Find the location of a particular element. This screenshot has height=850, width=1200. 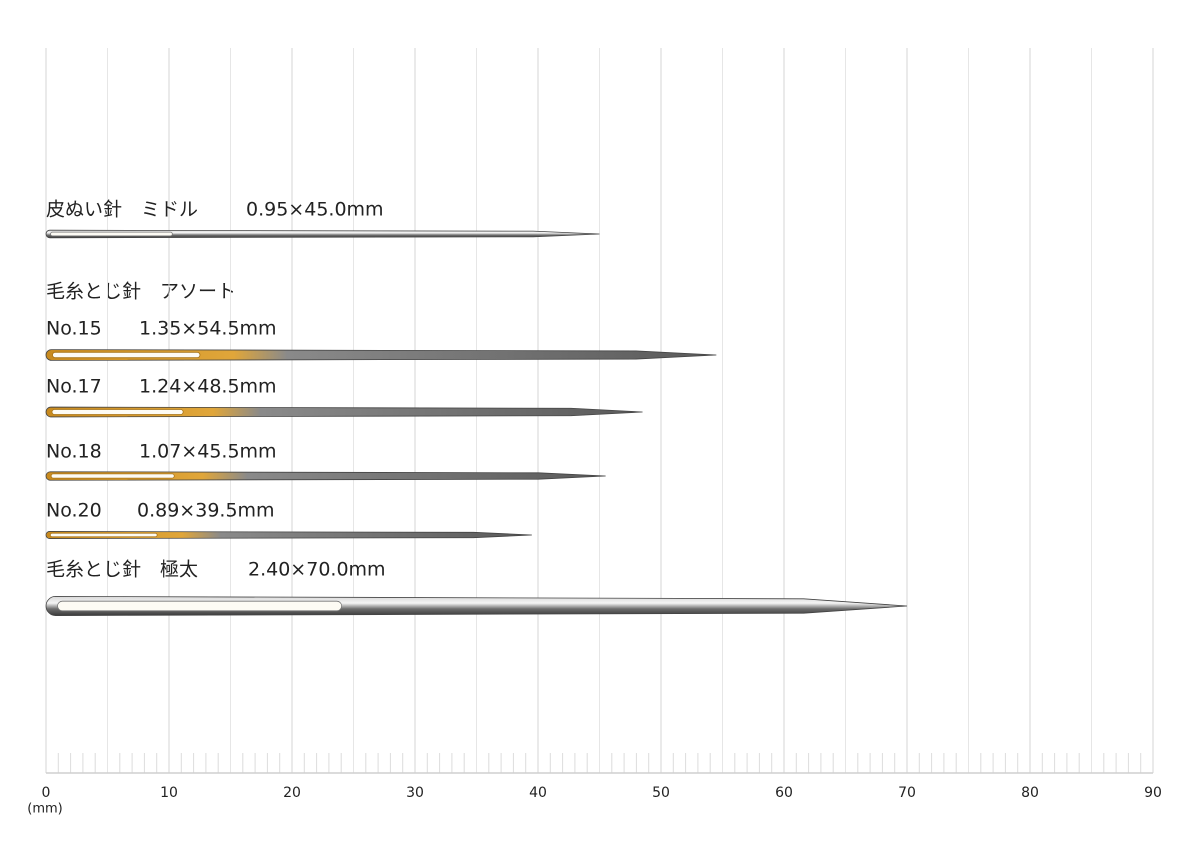

needle-size-label: 0.89×39.5mm is located at coordinates (206, 511).